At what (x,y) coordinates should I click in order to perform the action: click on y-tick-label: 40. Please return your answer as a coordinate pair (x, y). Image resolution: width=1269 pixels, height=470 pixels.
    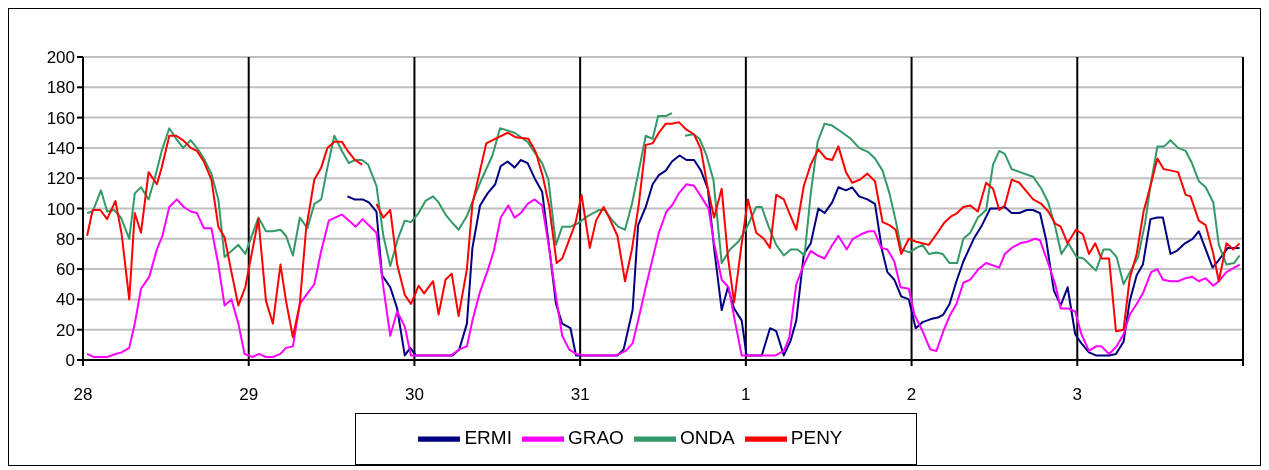
    Looking at the image, I should click on (65, 300).